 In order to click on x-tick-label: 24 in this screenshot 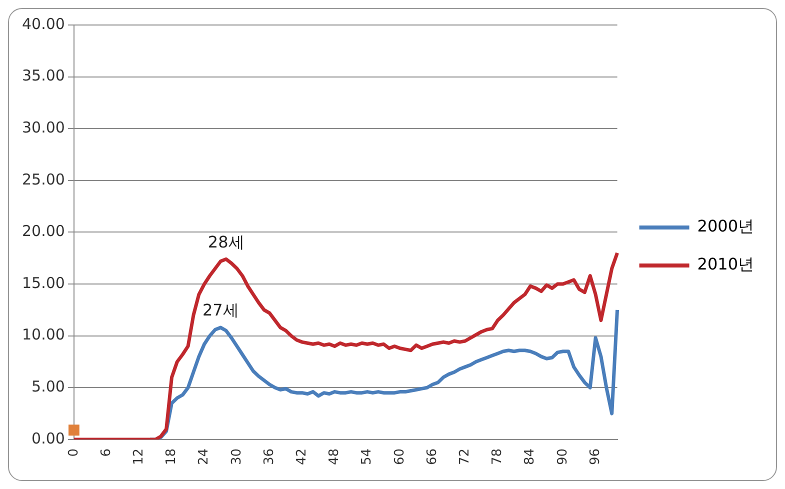, I will do `click(204, 457)`.